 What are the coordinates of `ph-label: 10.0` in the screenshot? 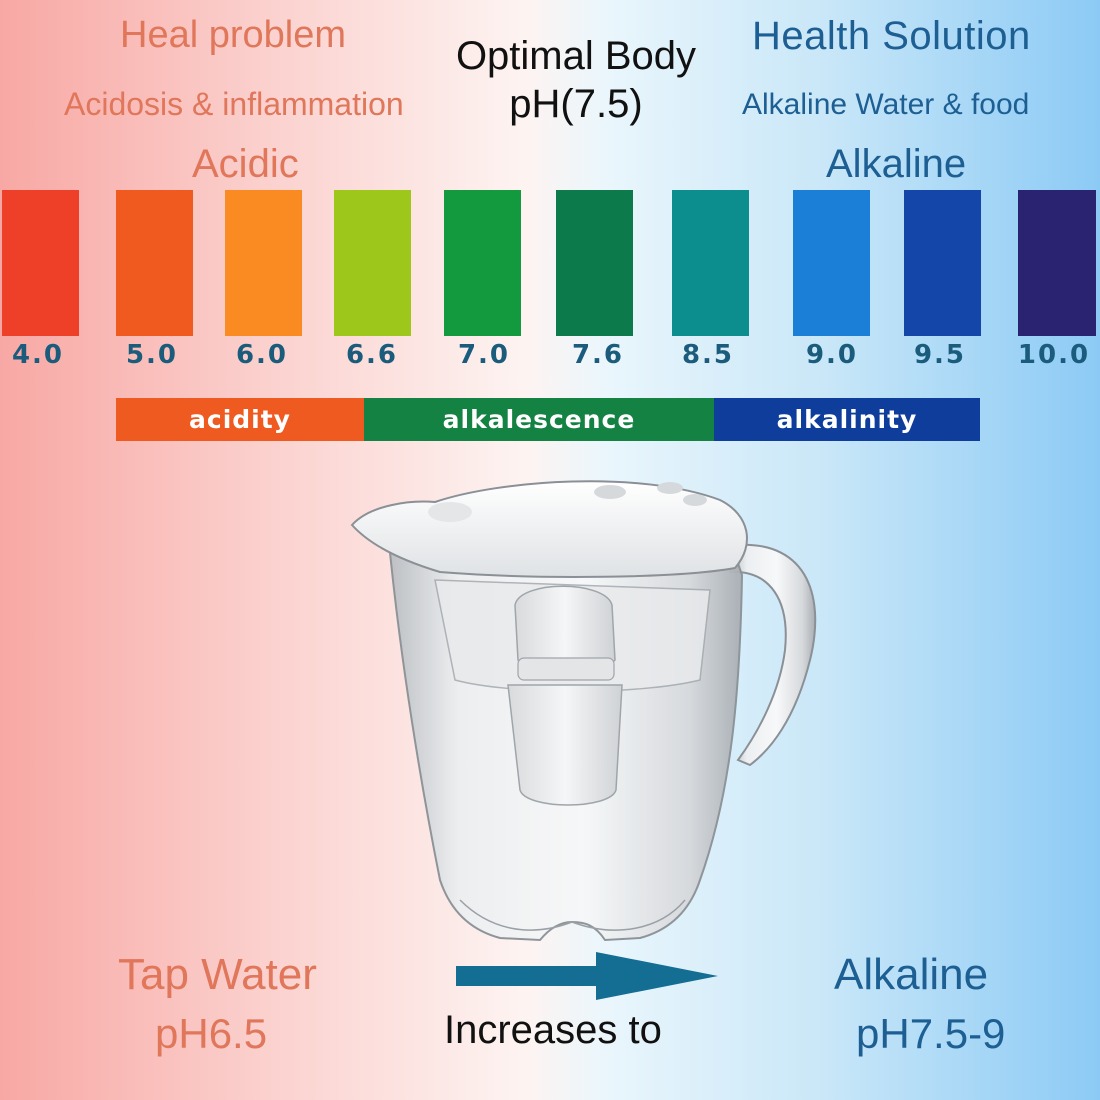 It's located at (1054, 355).